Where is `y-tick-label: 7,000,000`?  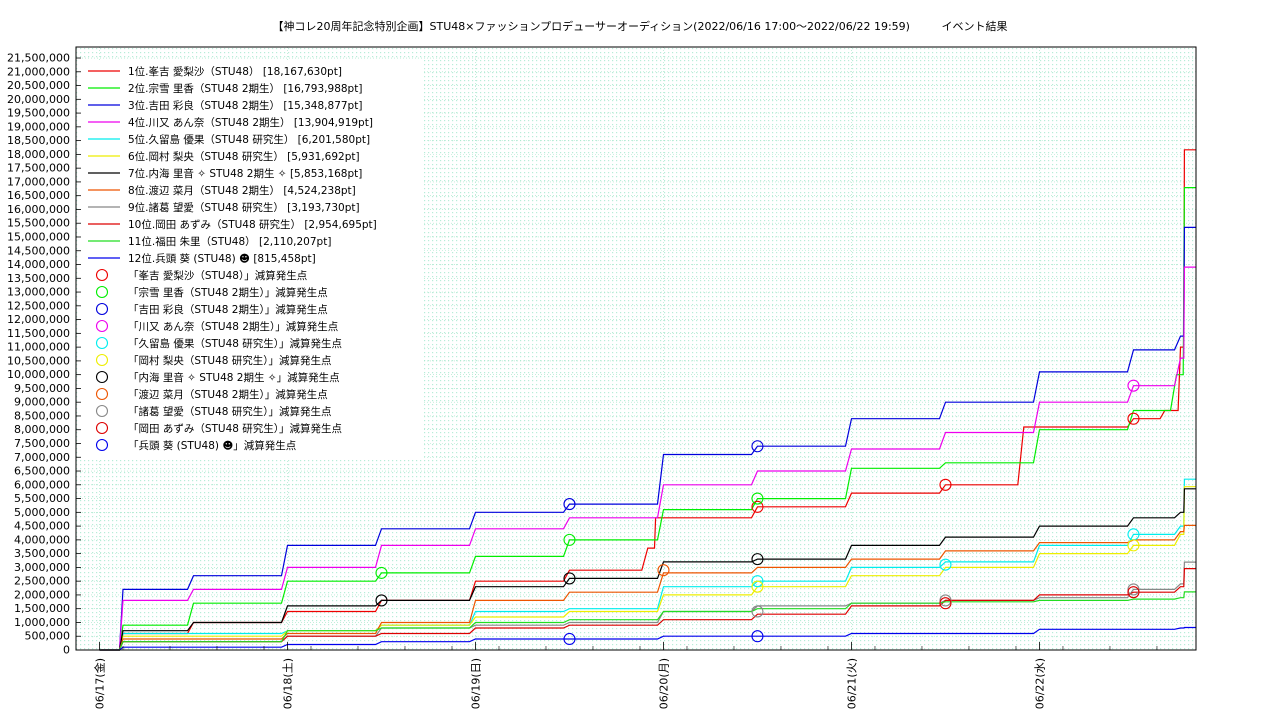
y-tick-label: 7,000,000 is located at coordinates (42, 457).